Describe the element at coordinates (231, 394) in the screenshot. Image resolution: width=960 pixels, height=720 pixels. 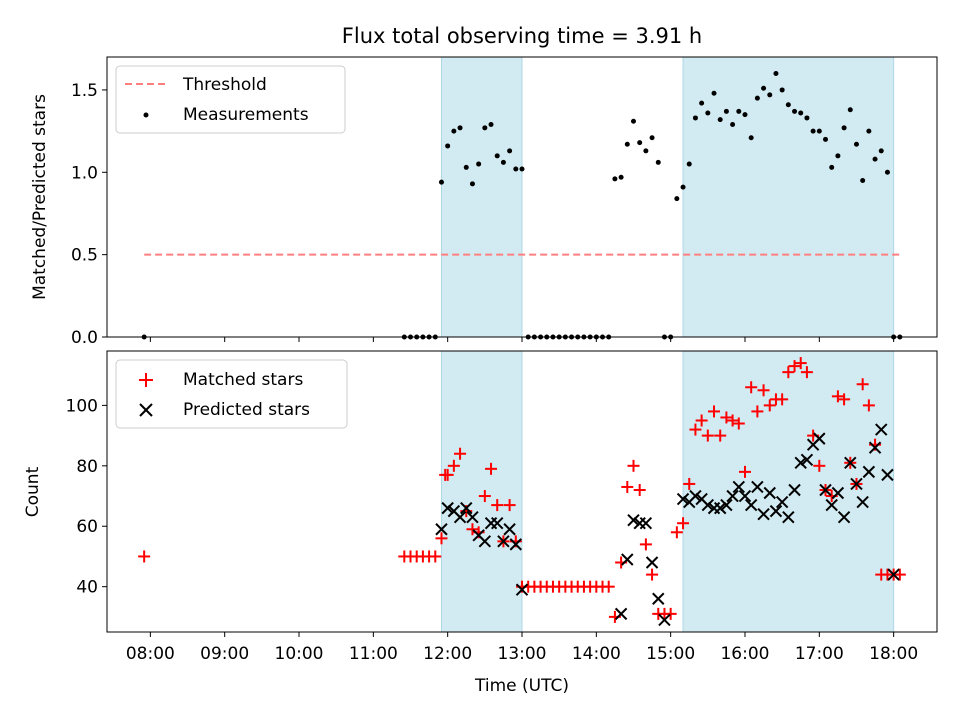
I see `bottom-legend: Matched stars Predicted stars` at that location.